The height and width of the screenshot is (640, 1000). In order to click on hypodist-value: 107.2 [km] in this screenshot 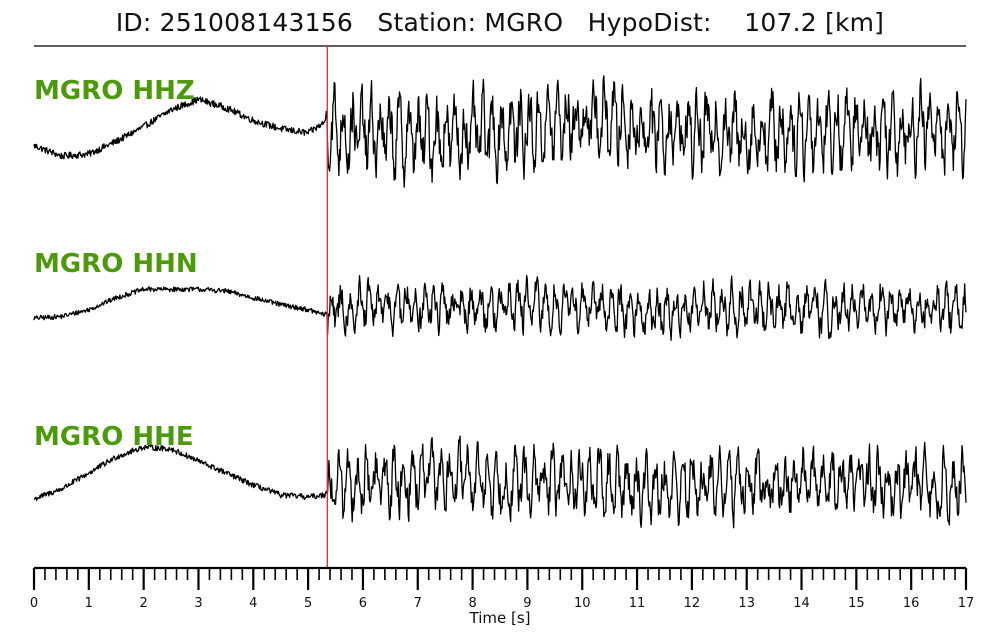, I will do `click(814, 22)`.